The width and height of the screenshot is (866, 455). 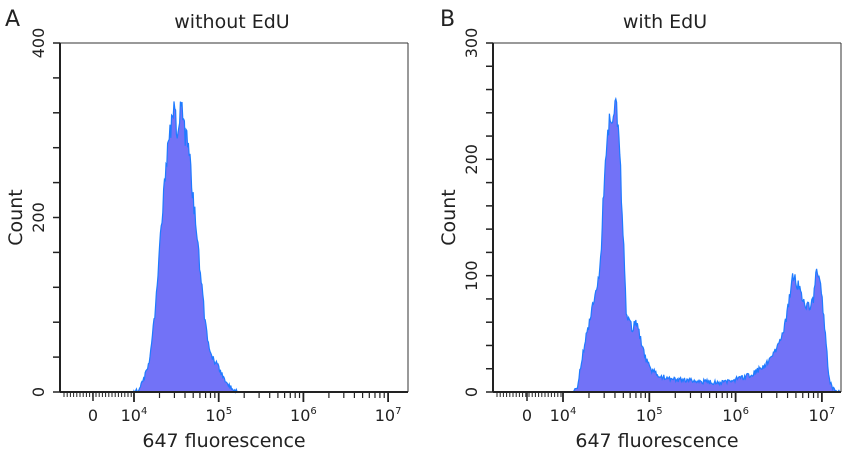 I want to click on histogram-area, so click(x=186, y=247).